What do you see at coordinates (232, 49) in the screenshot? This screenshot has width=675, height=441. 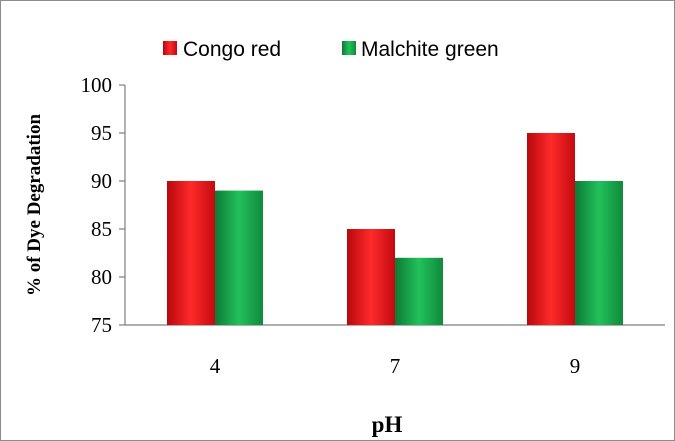 I see `legend-label-congo-red: Congo red` at bounding box center [232, 49].